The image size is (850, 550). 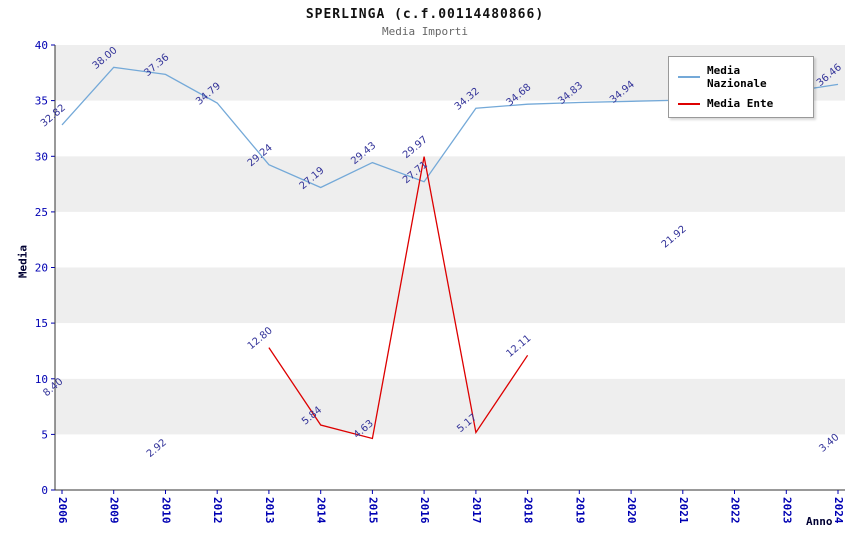 I want to click on x-tick-label: 2013, so click(x=269, y=510).